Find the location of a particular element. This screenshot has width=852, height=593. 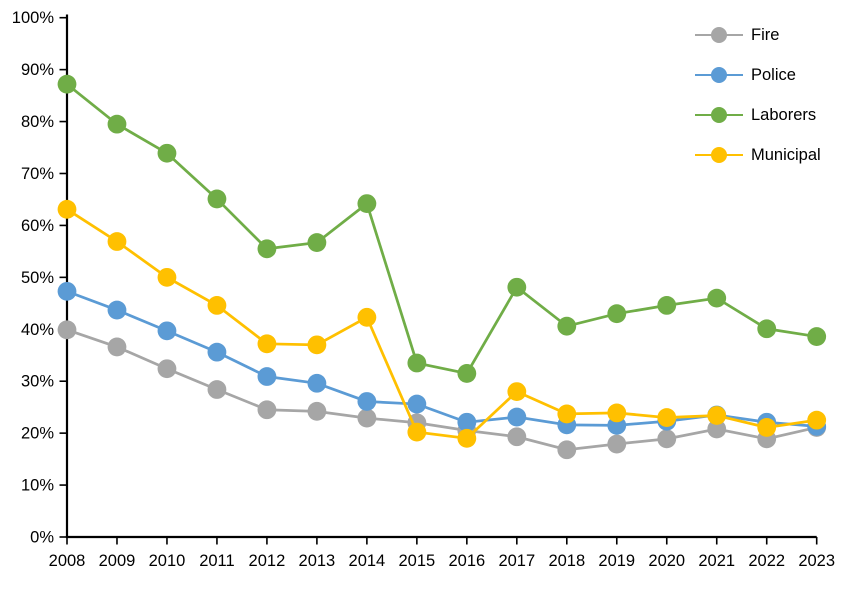

y-axis-label: 50% is located at coordinates (37, 278).